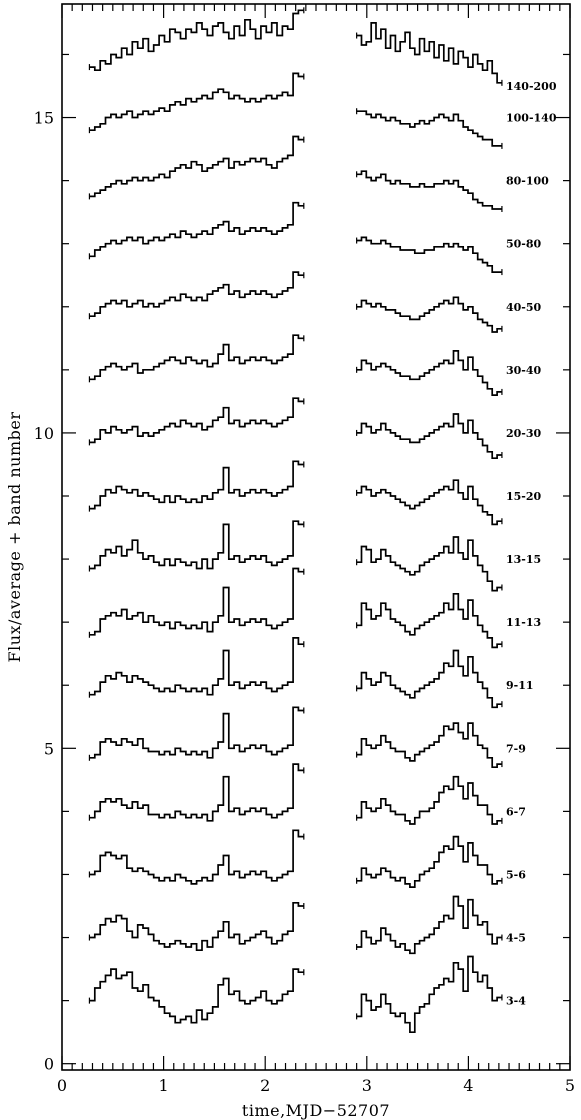  I want to click on band-label: 5-6, so click(516, 874).